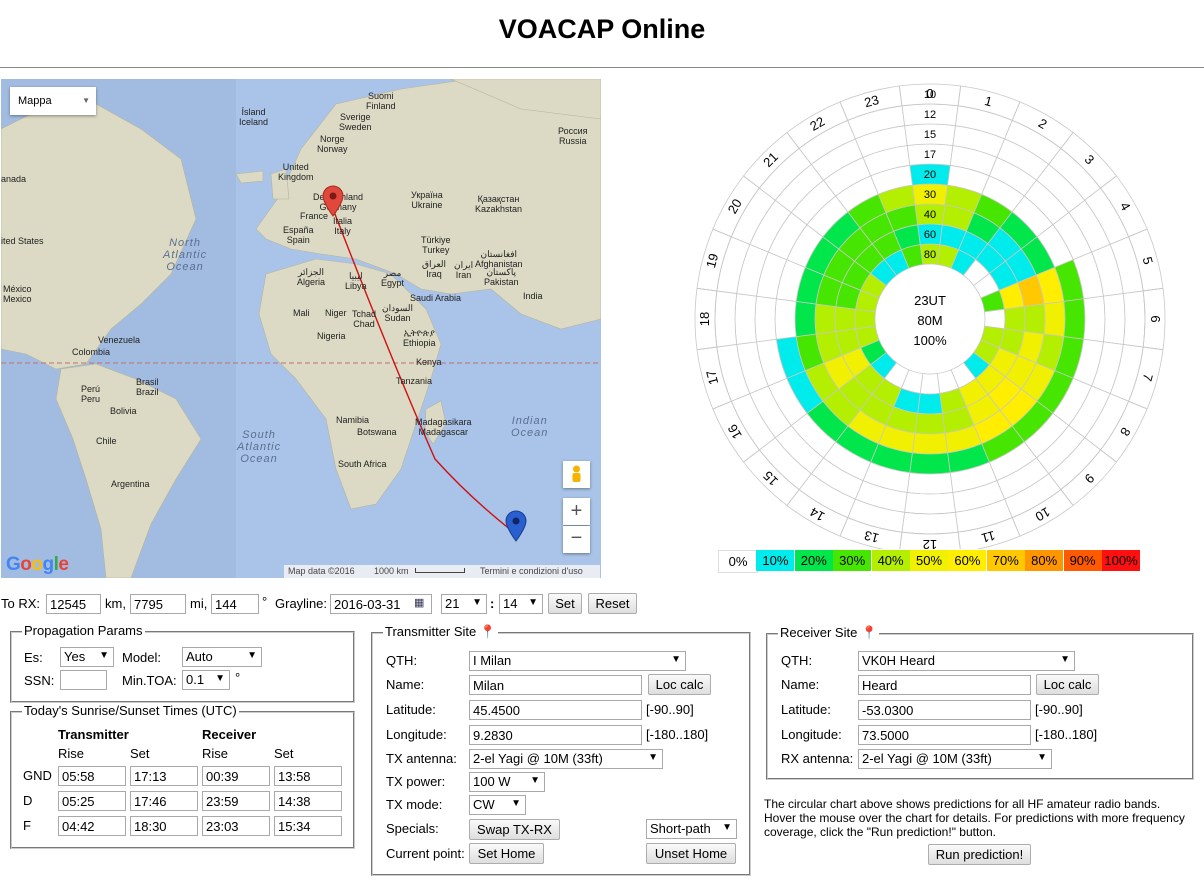 The width and height of the screenshot is (1204, 883). Describe the element at coordinates (158, 604) in the screenshot. I see `distance-mi-input` at that location.